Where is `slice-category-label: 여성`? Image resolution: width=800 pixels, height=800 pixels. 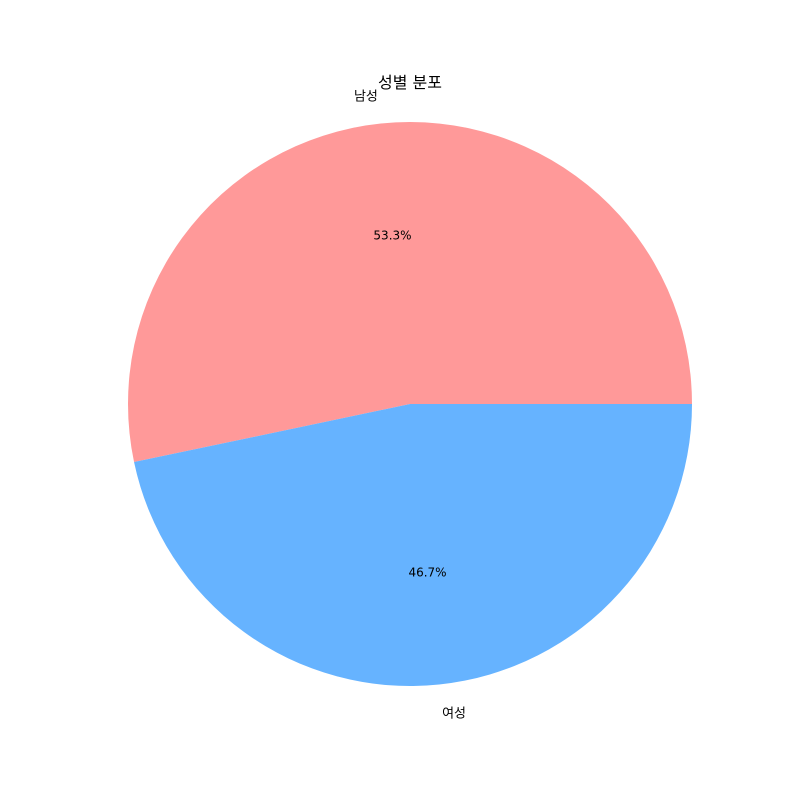
slice-category-label: 여성 is located at coordinates (454, 714).